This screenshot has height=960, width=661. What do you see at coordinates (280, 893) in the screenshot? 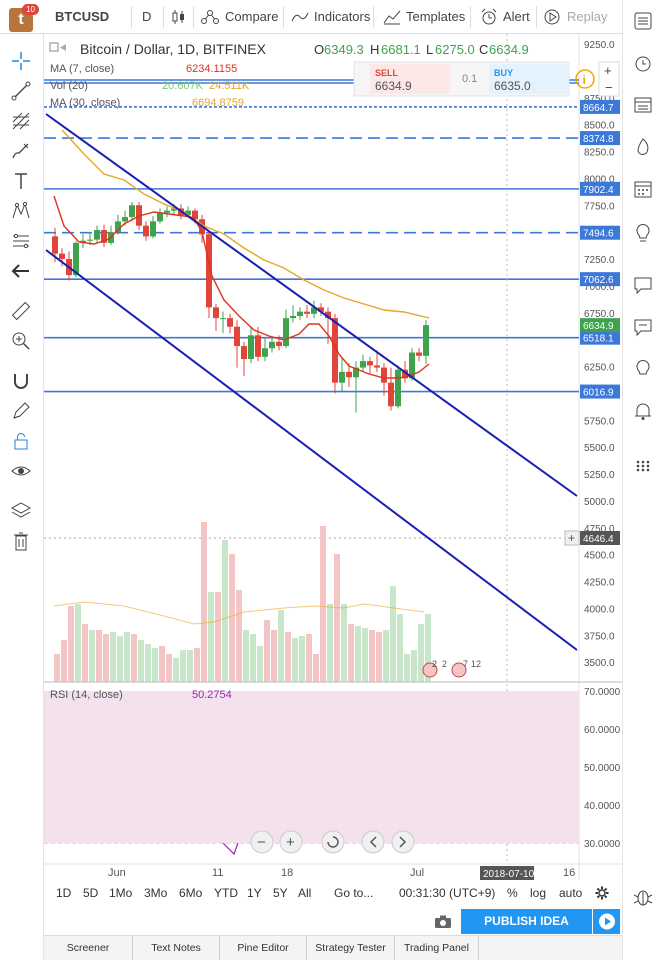
I see `range-5y: 5Y` at bounding box center [280, 893].